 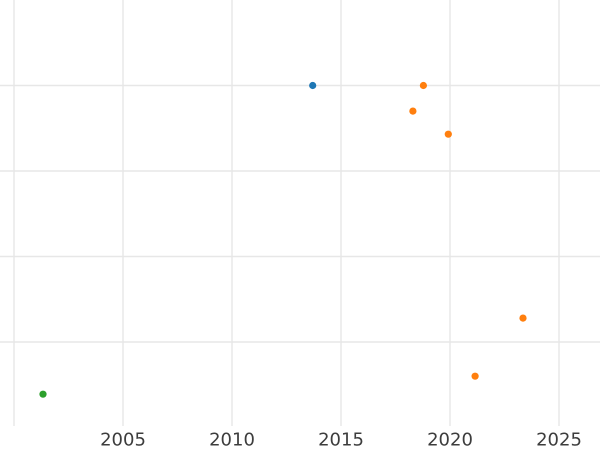 What do you see at coordinates (450, 440) in the screenshot?
I see `x-tick-label: 2020` at bounding box center [450, 440].